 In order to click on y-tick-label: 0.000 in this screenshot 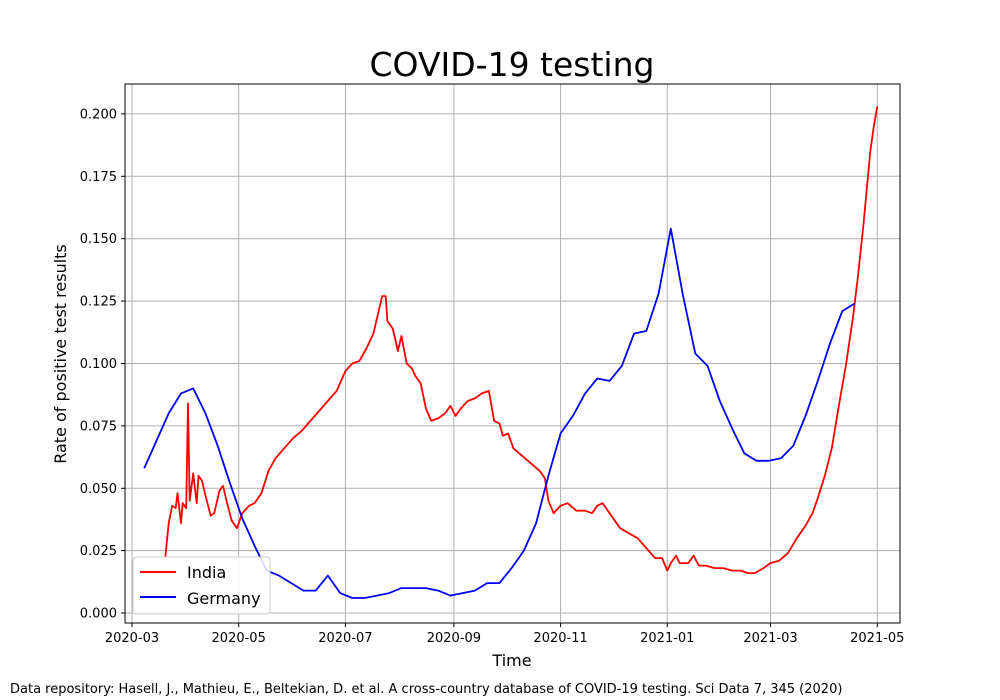, I will do `click(98, 614)`.